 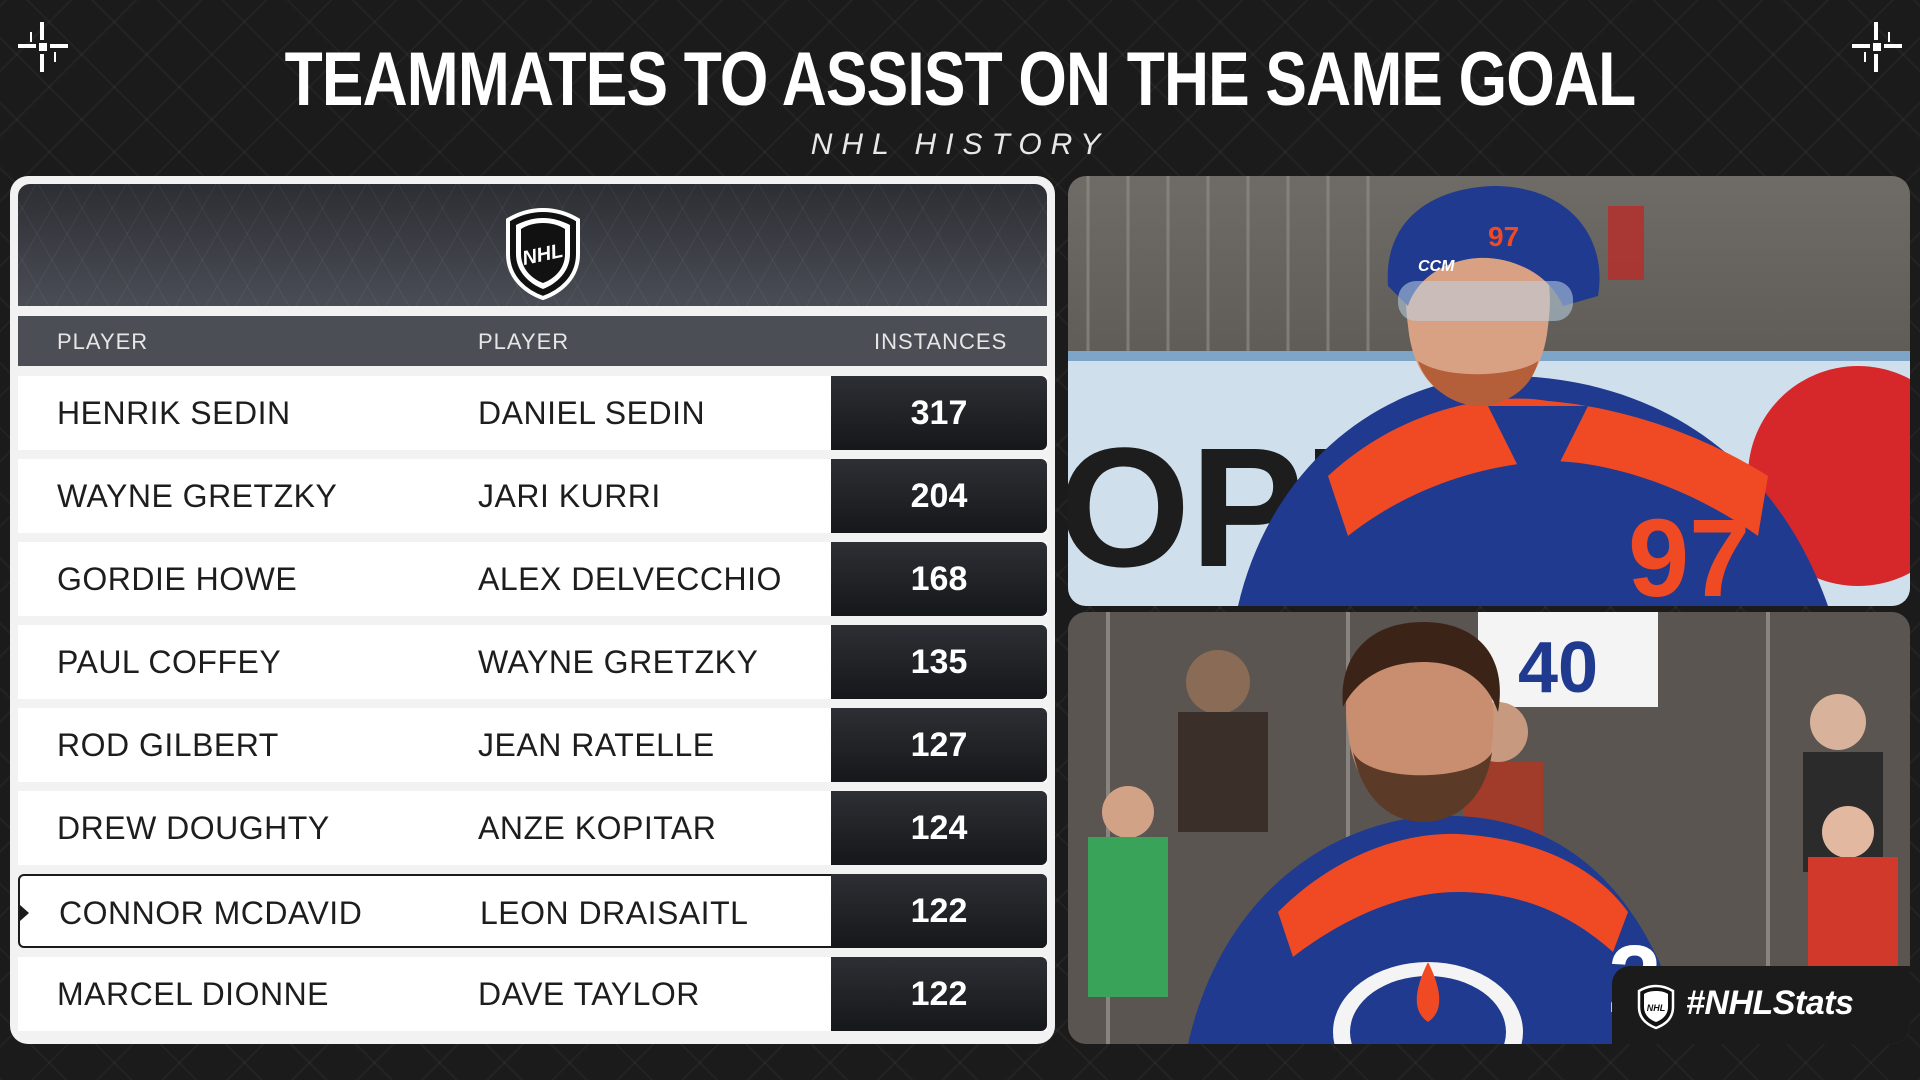 I want to click on table-logo-band: NHL, so click(x=532, y=245).